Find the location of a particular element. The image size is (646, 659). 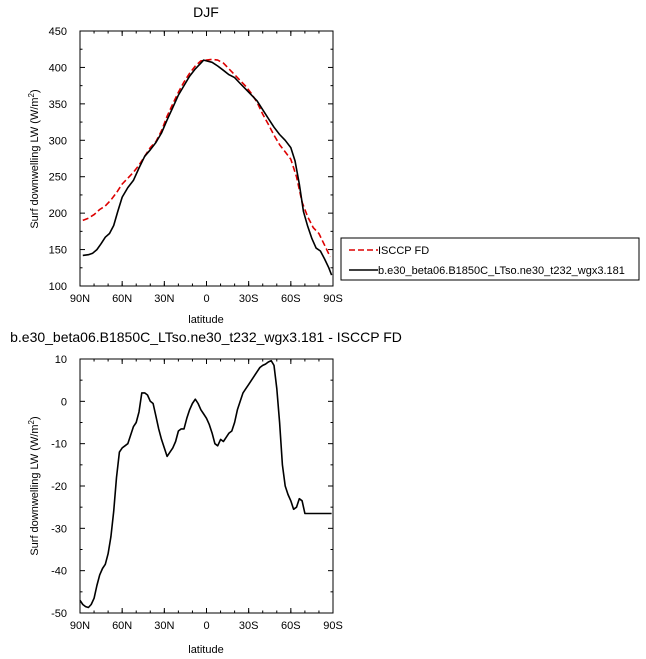

top-xtick-label: 0 is located at coordinates (206, 299).